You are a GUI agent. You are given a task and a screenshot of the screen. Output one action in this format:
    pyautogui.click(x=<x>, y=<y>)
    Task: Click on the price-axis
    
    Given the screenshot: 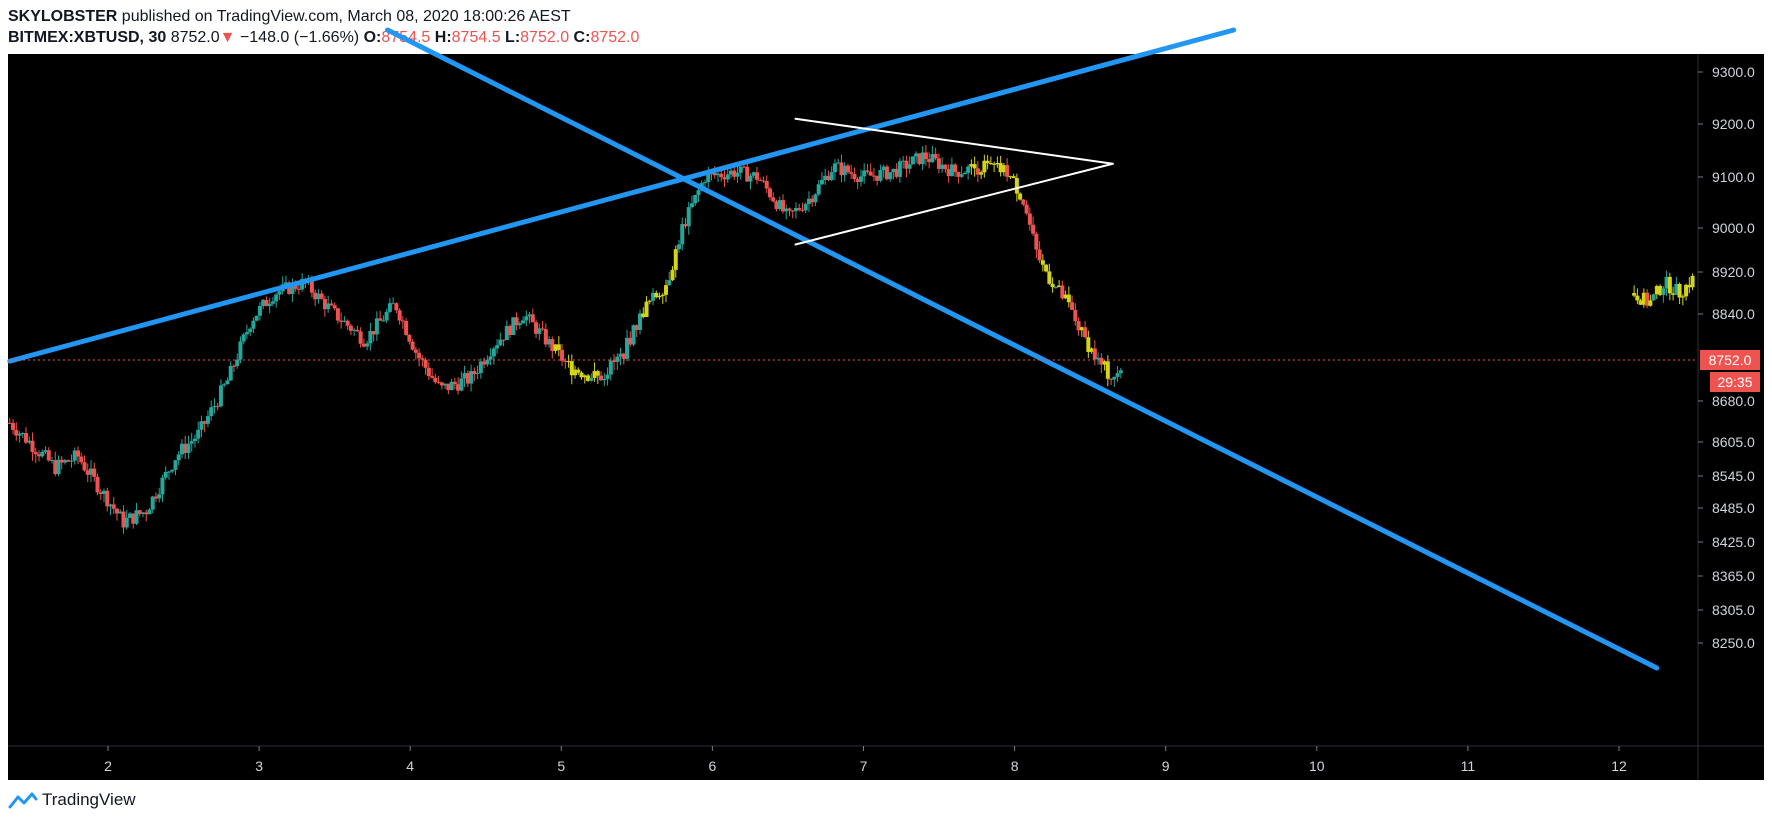 What is the action you would take?
    pyautogui.click(x=1731, y=400)
    